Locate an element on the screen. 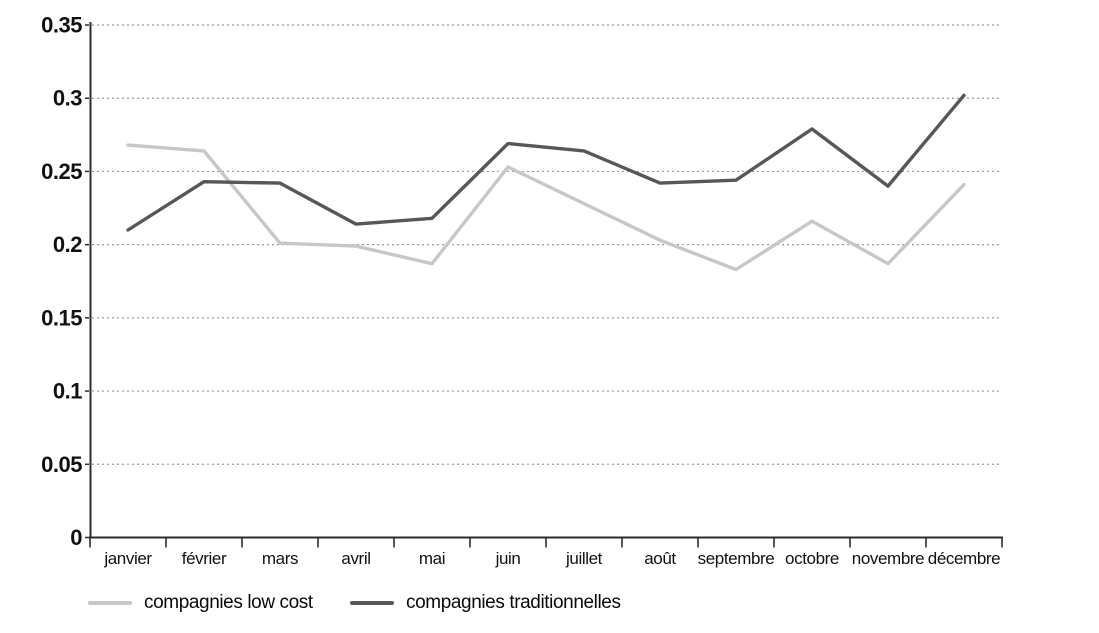 This screenshot has width=1099, height=633. legend-item-low-cost: compagnies low cost is located at coordinates (200, 603).